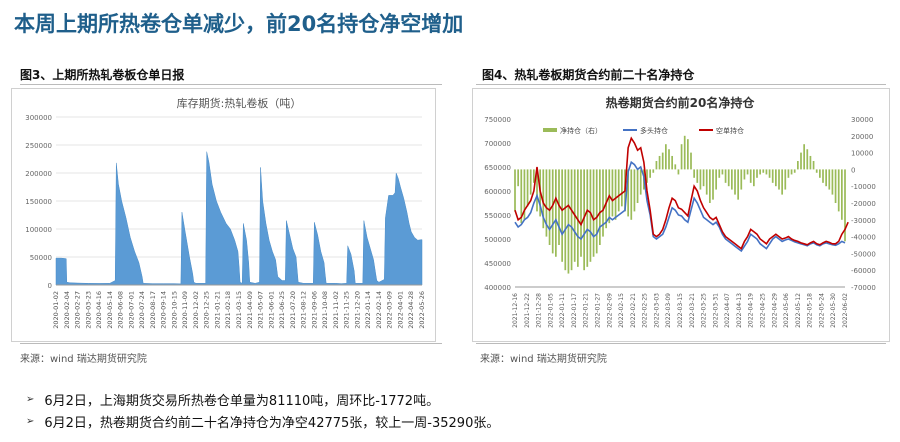  What do you see at coordinates (833, 310) in the screenshot?
I see `x-tick-label: 2022-05-30` at bounding box center [833, 310].